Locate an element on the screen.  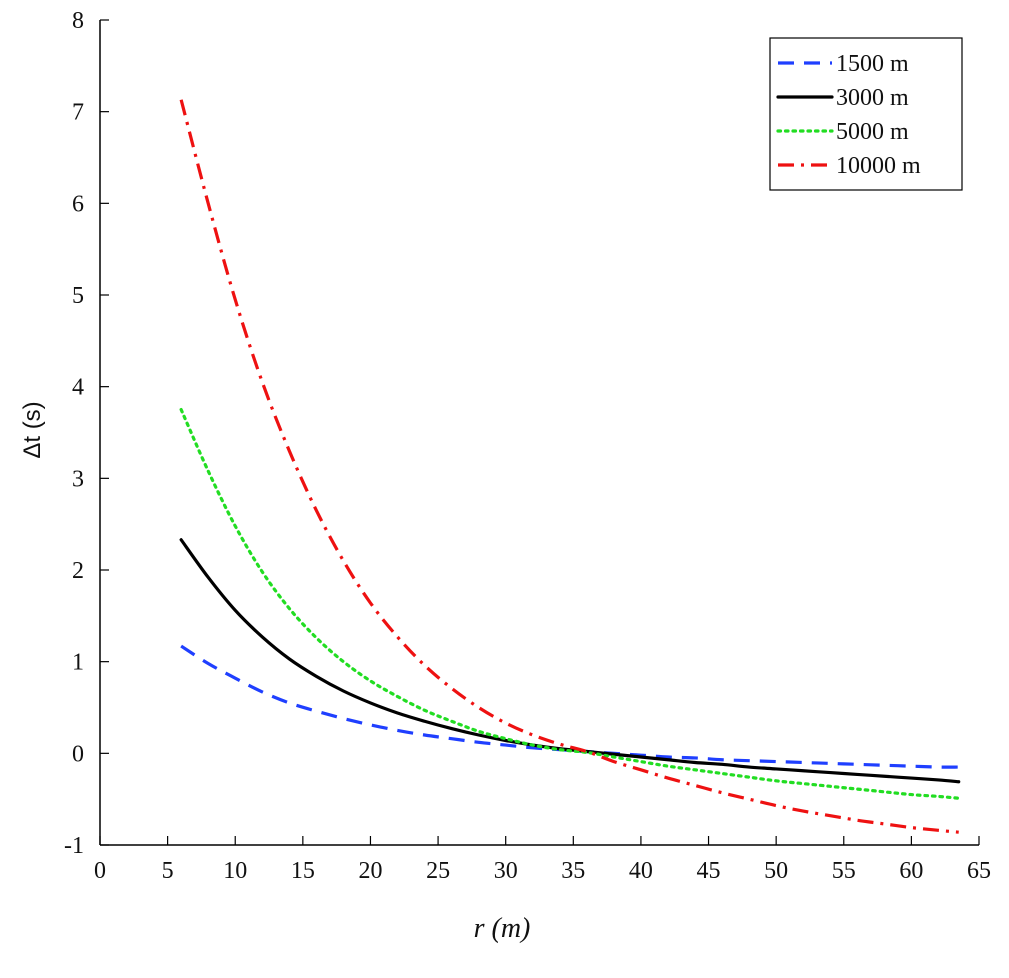
x-tick-label: 65 is located at coordinates (979, 871).